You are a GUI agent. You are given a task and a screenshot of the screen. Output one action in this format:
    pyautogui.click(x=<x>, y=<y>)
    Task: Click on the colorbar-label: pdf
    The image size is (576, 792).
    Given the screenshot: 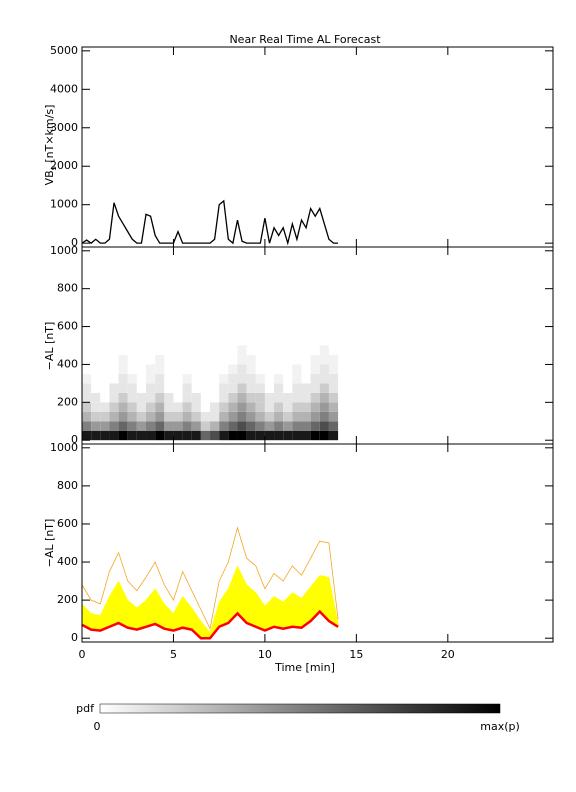 What is the action you would take?
    pyautogui.click(x=85, y=708)
    